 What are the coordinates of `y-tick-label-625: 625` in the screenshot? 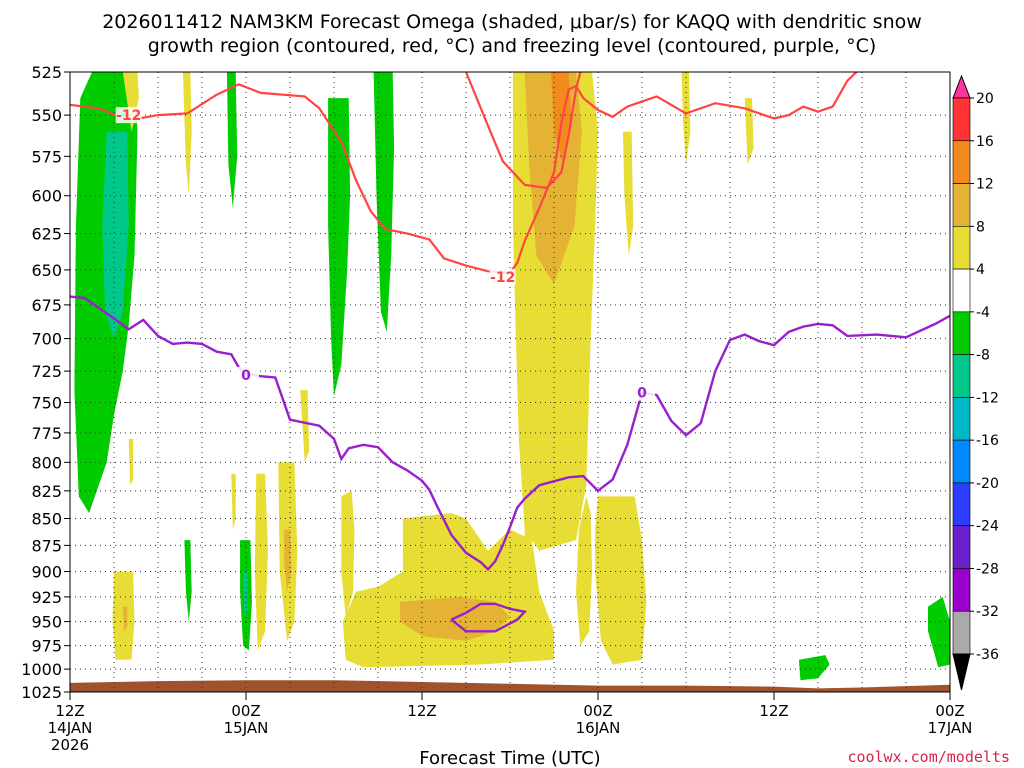 It's located at (46, 234).